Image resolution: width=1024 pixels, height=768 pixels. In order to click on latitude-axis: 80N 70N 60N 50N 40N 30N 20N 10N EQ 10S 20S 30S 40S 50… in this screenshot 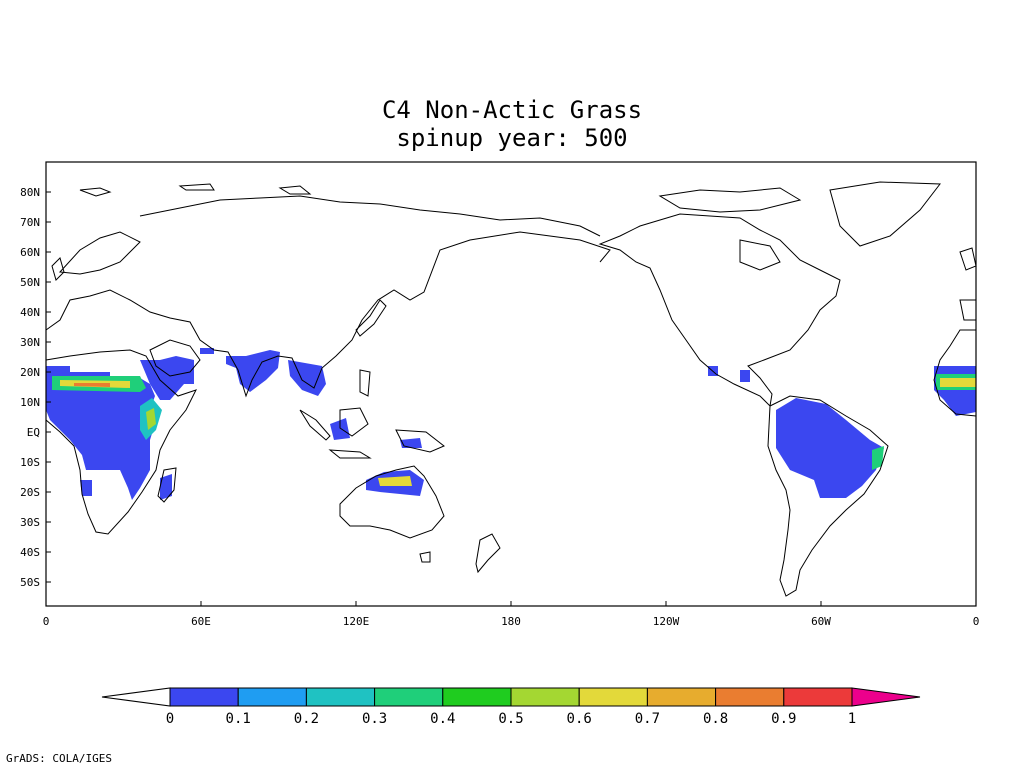, I will do `click(35, 387)`.